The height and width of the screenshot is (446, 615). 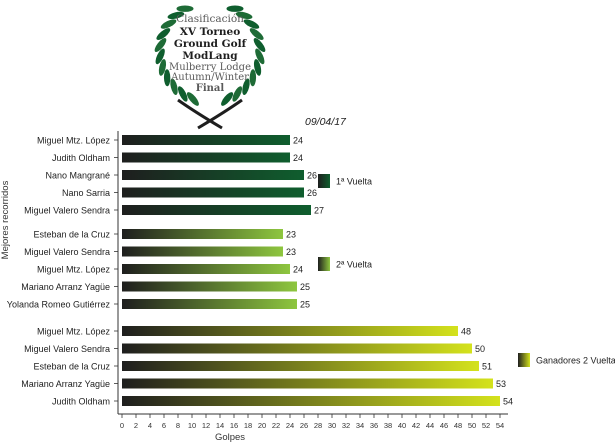 What do you see at coordinates (291, 235) in the screenshot?
I see `data-label: 23` at bounding box center [291, 235].